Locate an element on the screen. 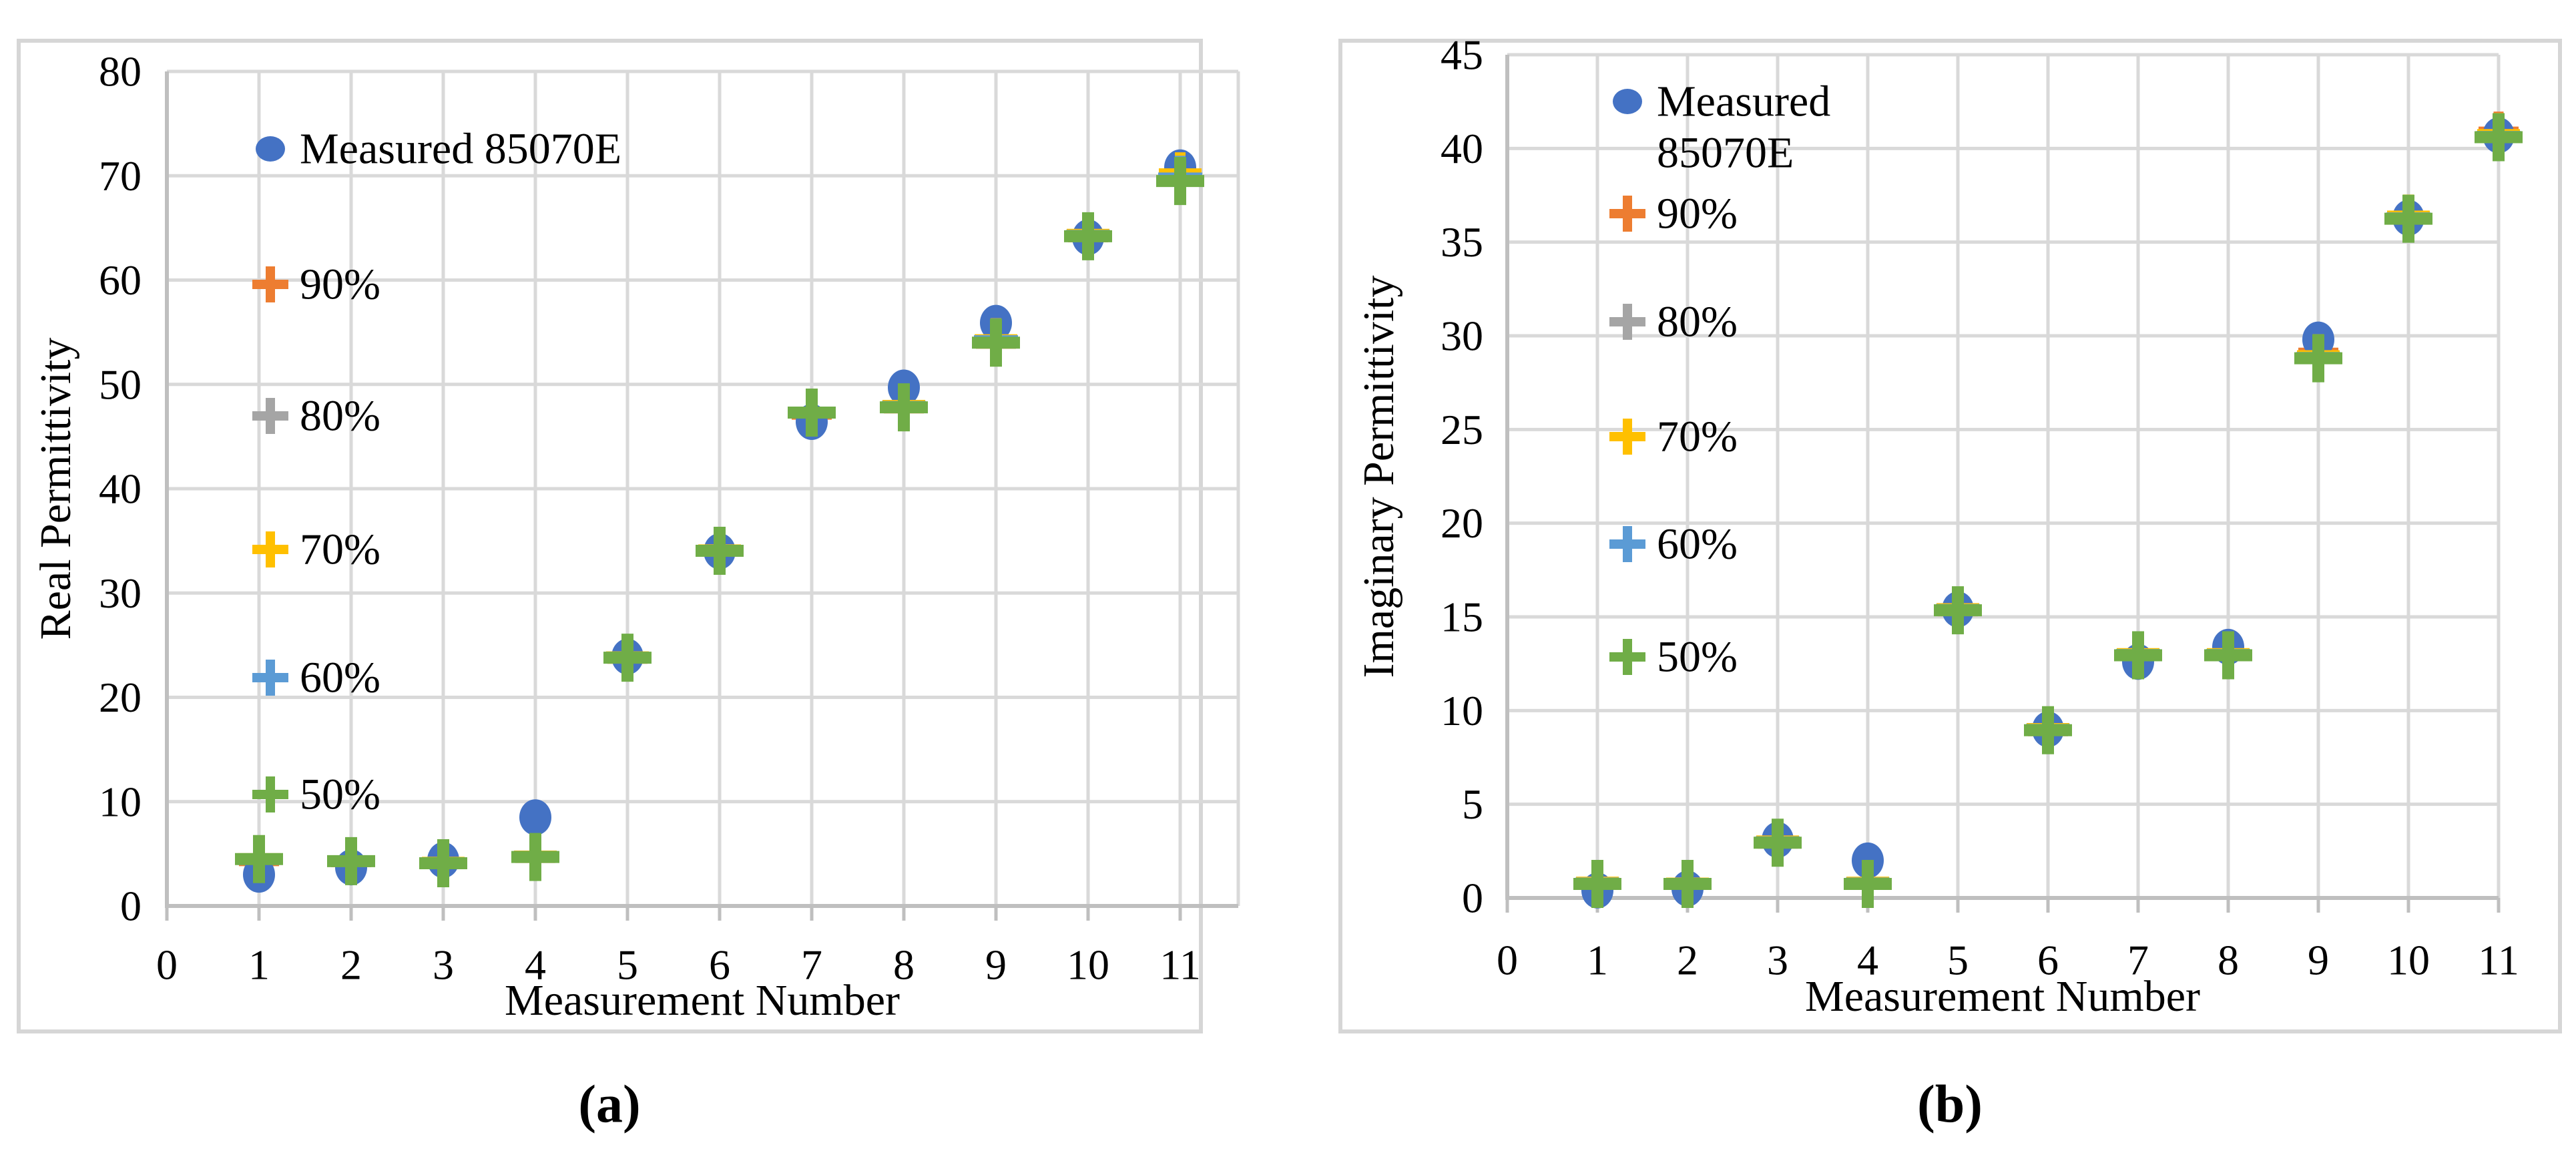  x-tick-label: 9 is located at coordinates (2318, 960).